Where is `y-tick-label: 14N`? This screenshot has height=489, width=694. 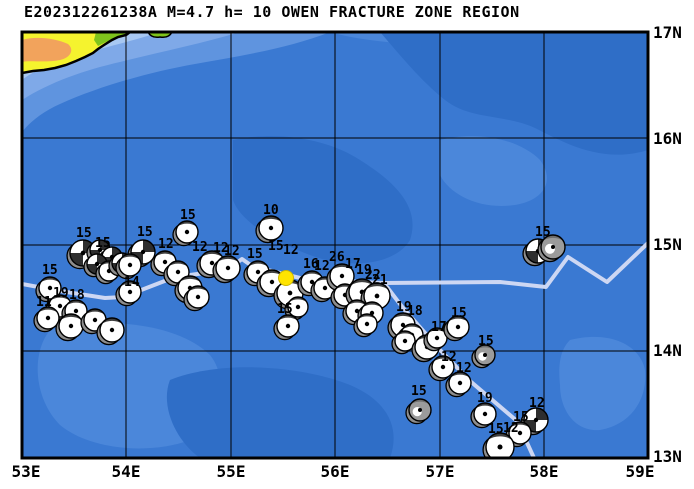
y-tick-label: 14N is located at coordinates (667, 350).